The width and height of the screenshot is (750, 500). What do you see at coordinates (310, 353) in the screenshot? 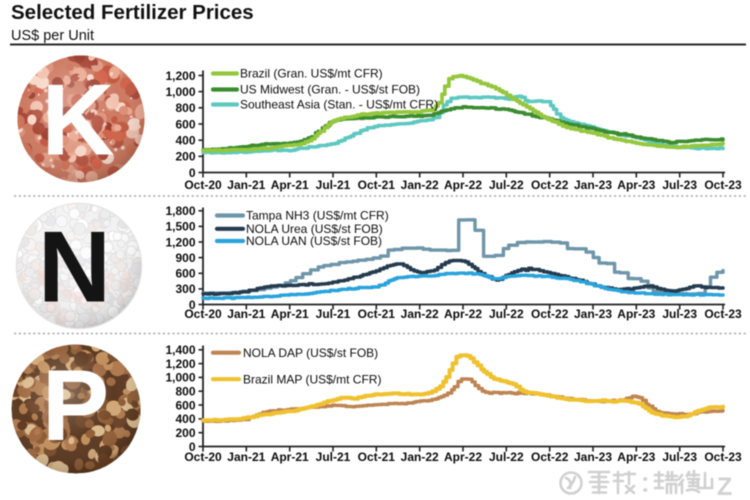
I see `svg-text: NOLA DAP (US$/st FOB)` at bounding box center [310, 353].